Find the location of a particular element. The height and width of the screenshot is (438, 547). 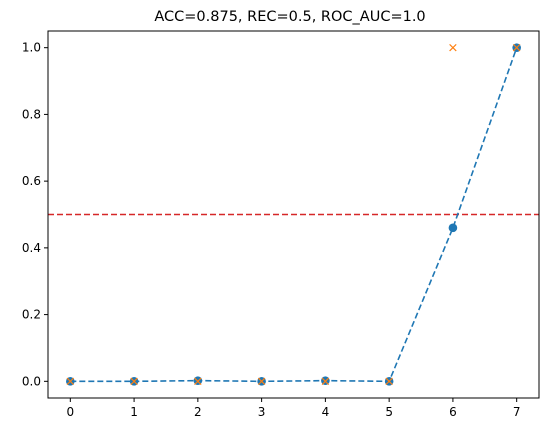

y-axis: 0.0 0.2 0.4 0.6 0.8 1.0 is located at coordinates (35, 214).